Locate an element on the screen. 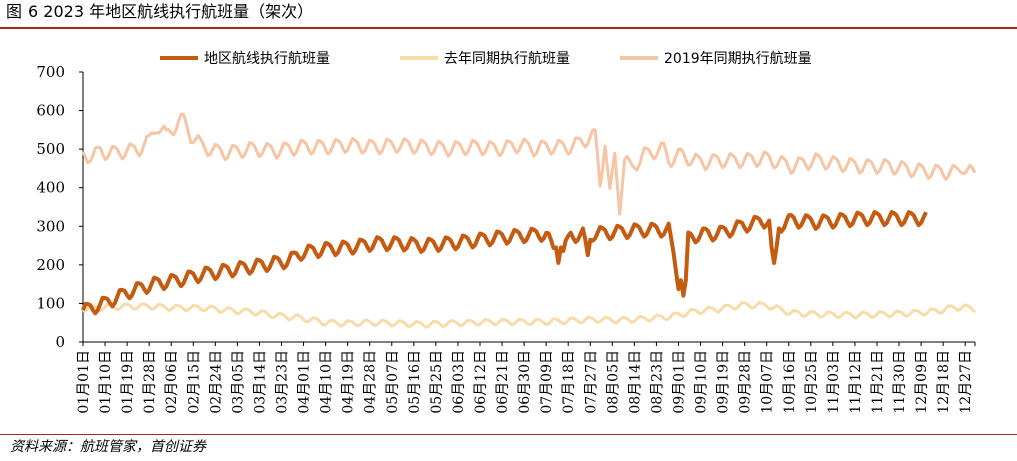 The height and width of the screenshot is (461, 1017). x-tick-label: 02月24日 is located at coordinates (216, 382).